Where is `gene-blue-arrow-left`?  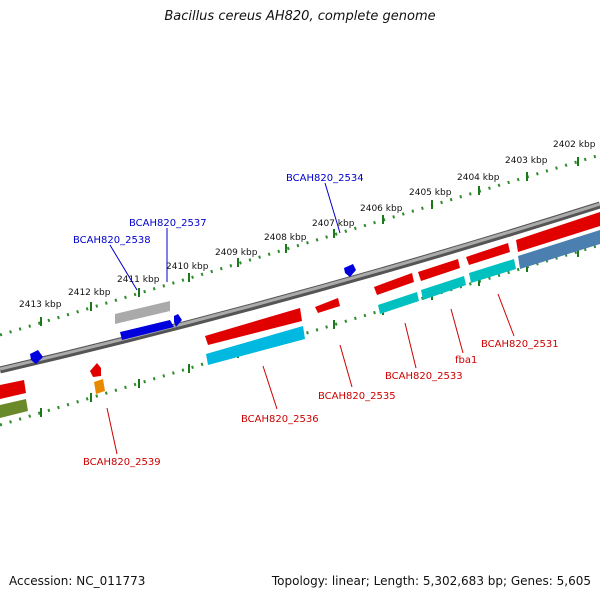
gene-blue-arrow-left is located at coordinates (36, 357).